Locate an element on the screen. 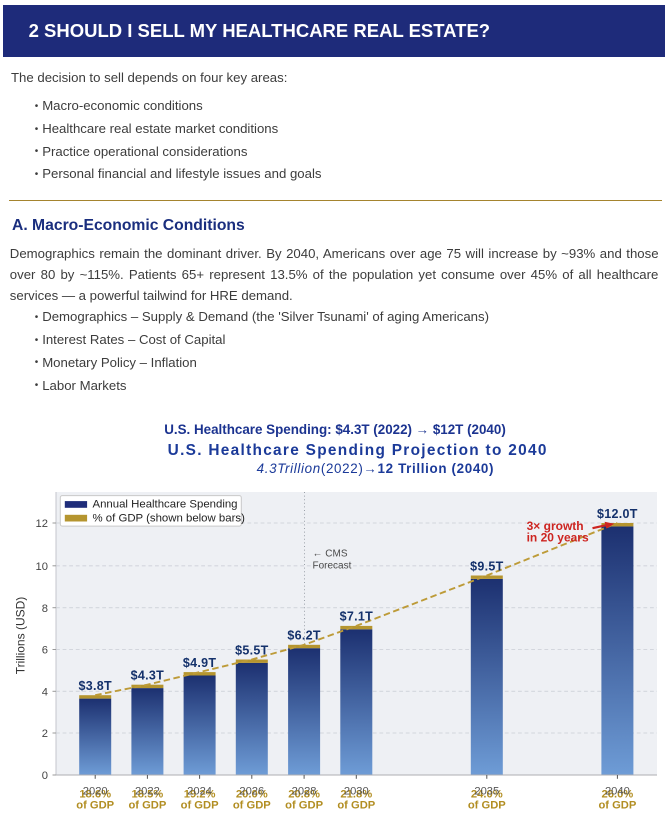  svg-text: 2022 is located at coordinates (147, 791).